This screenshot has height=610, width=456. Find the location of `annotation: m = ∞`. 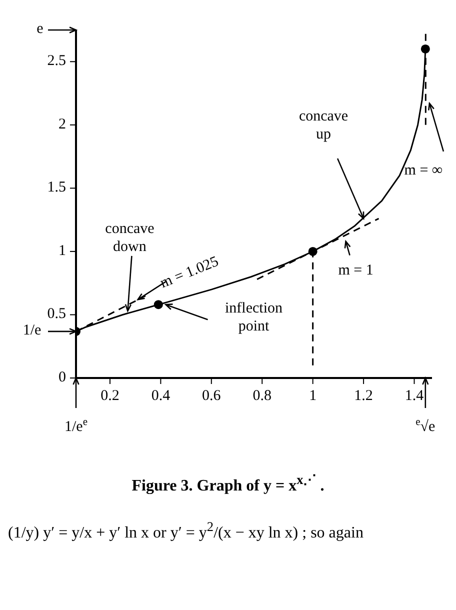

annotation: m = ∞ is located at coordinates (423, 170).